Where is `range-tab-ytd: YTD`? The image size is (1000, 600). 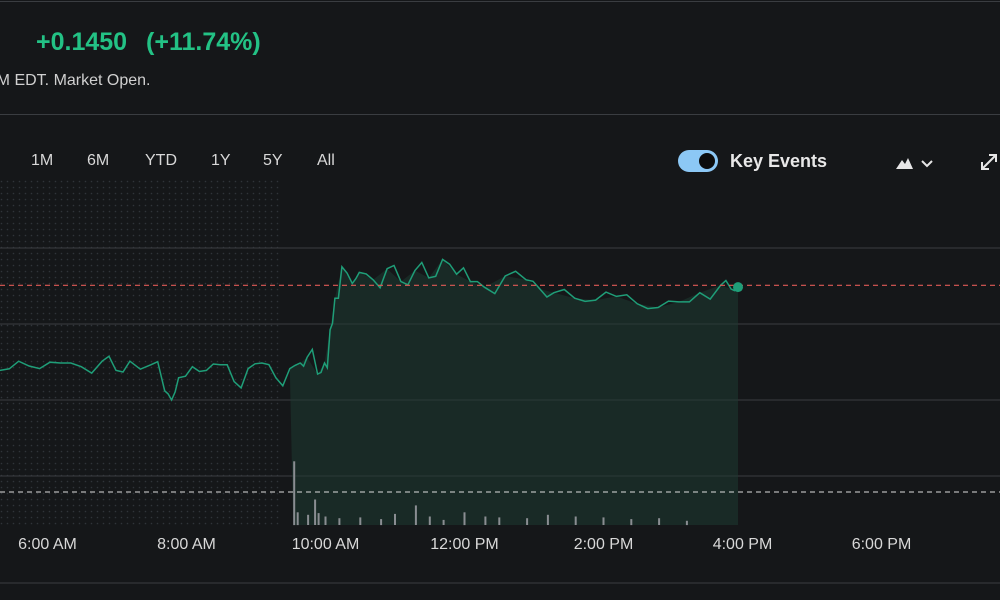 range-tab-ytd: YTD is located at coordinates (161, 160).